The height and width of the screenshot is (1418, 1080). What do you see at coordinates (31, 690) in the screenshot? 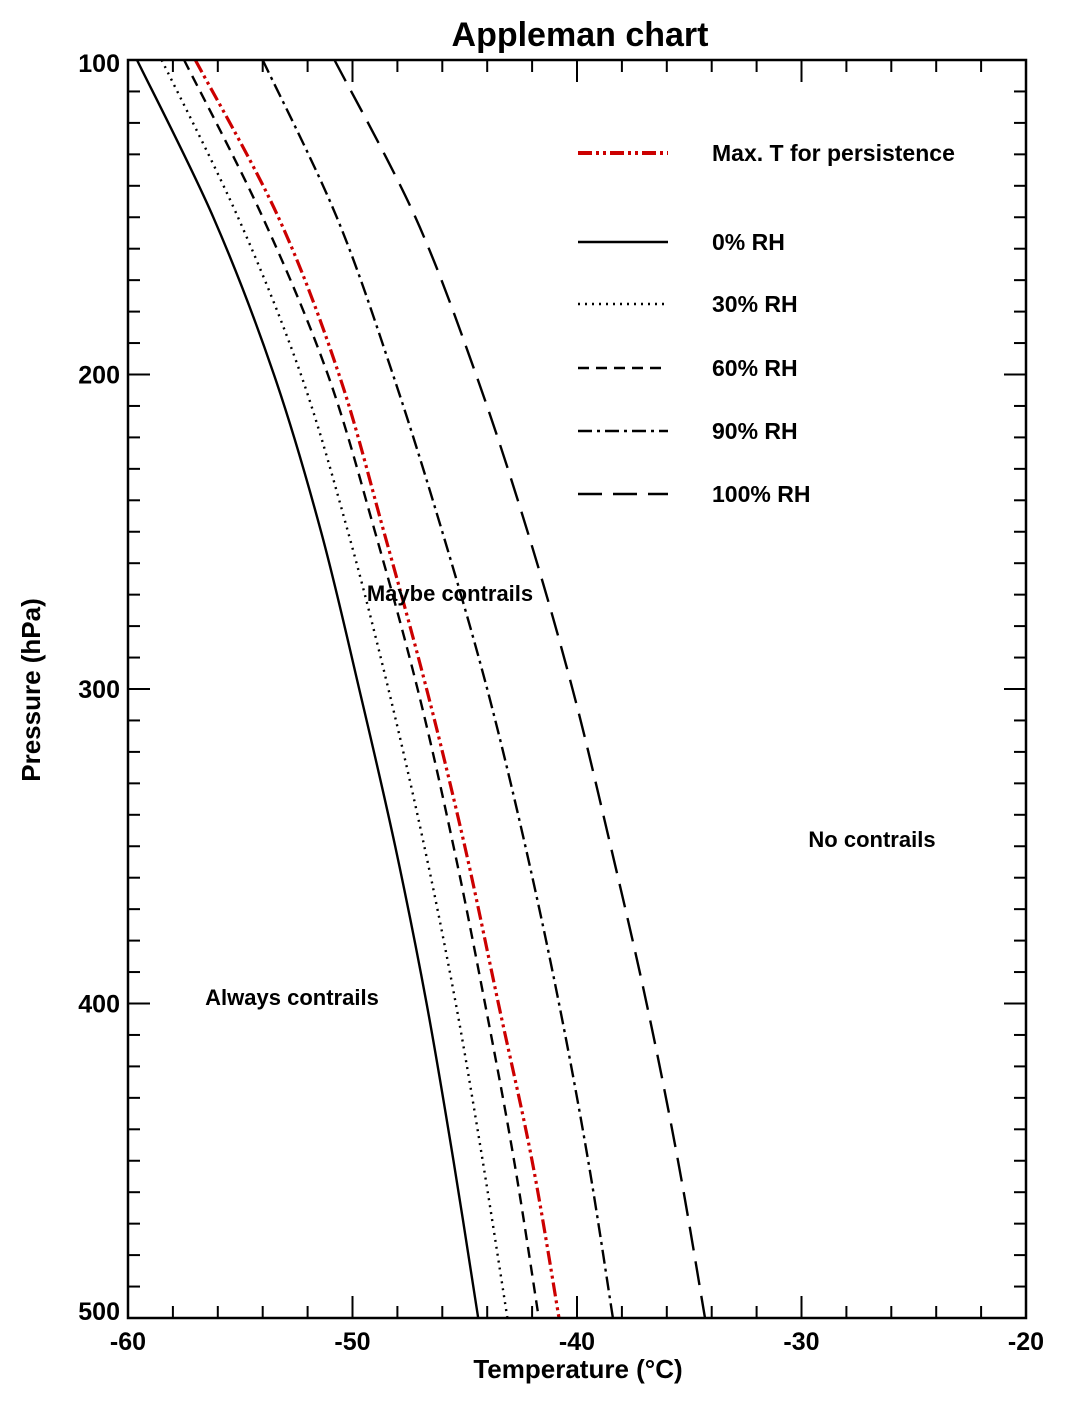
I see `y-axis-label: Pressure (hPa)` at bounding box center [31, 690].